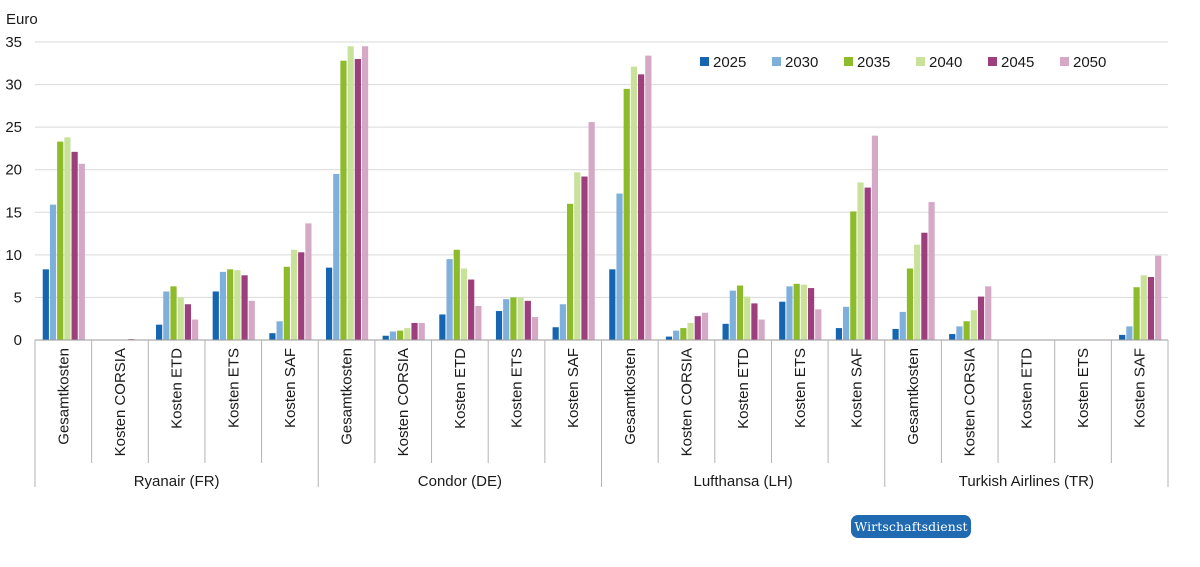  Describe the element at coordinates (1026, 481) in the screenshot. I see `group-label: Turkish Airlines (TR)` at that location.